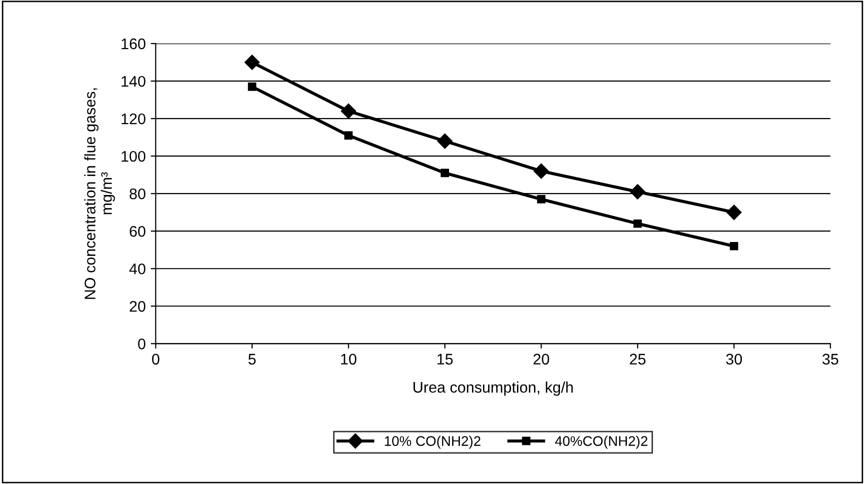 This screenshot has height=484, width=865. What do you see at coordinates (348, 359) in the screenshot?
I see `x-tick-label: 10` at bounding box center [348, 359].